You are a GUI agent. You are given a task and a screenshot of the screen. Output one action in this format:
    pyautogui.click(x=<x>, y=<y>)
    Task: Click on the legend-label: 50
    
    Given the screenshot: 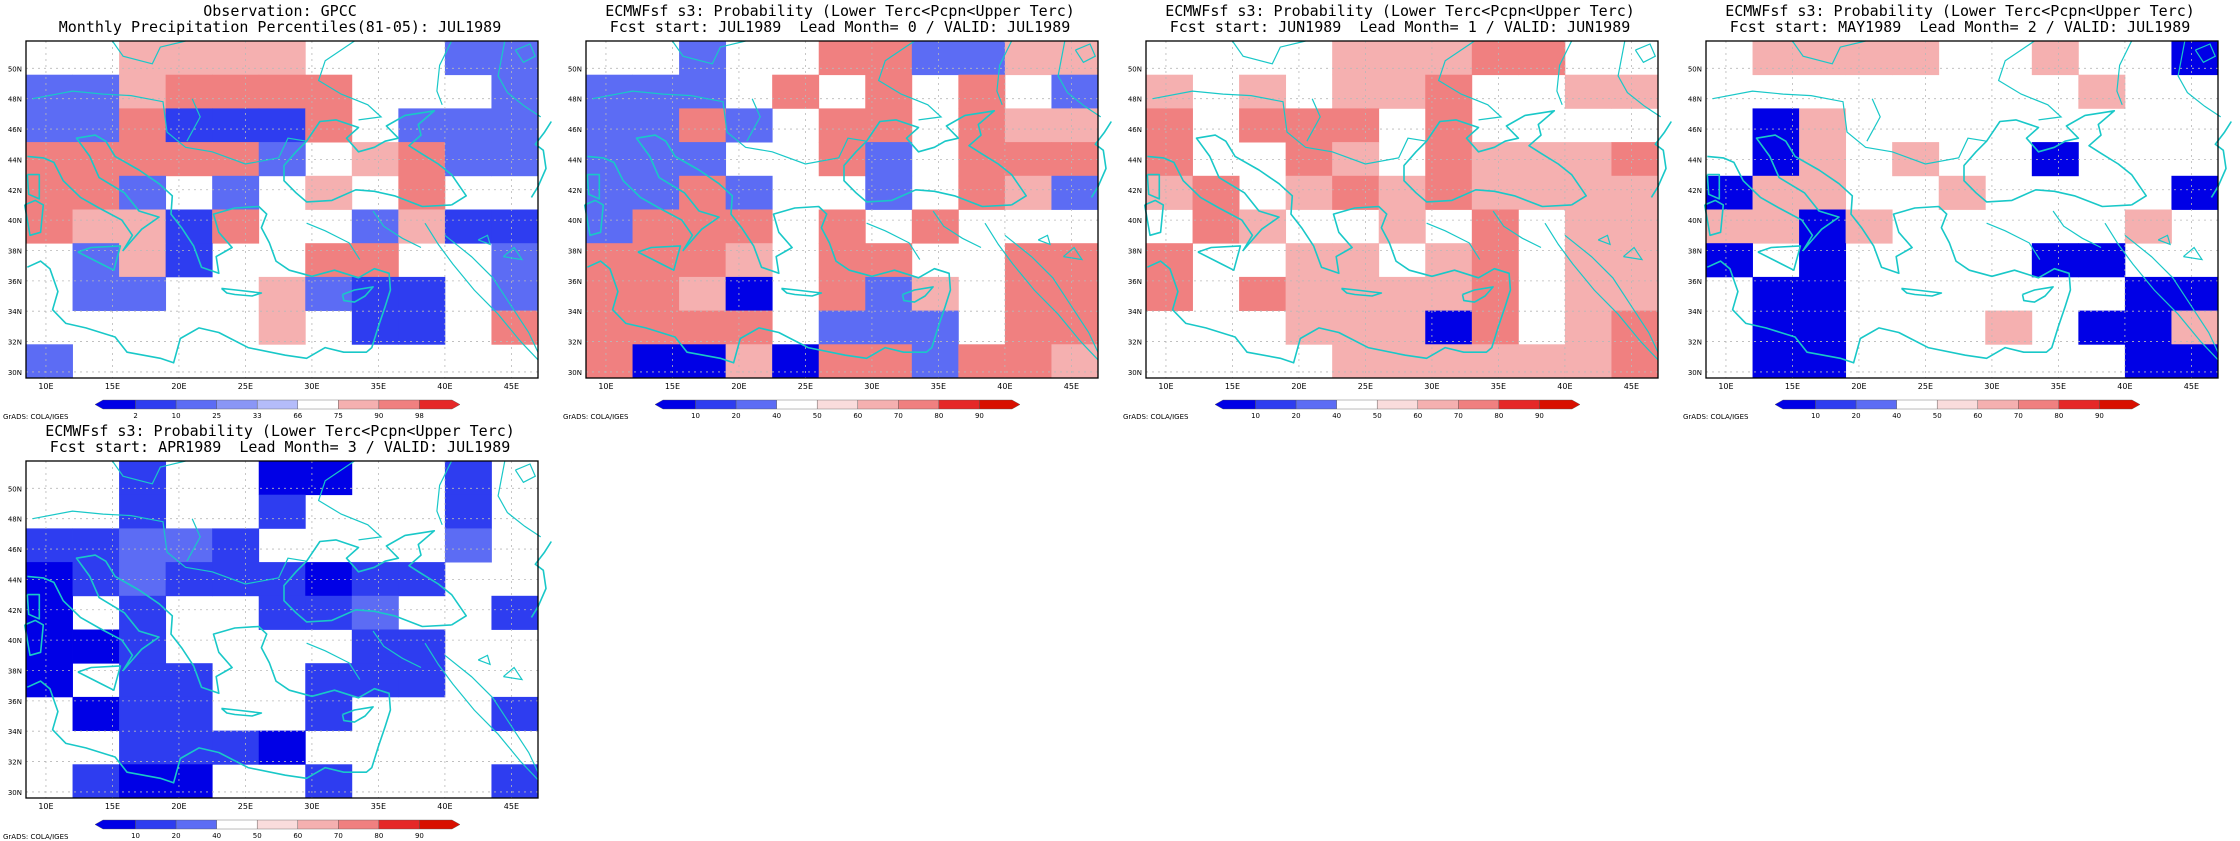 What is the action you would take?
    pyautogui.click(x=817, y=416)
    